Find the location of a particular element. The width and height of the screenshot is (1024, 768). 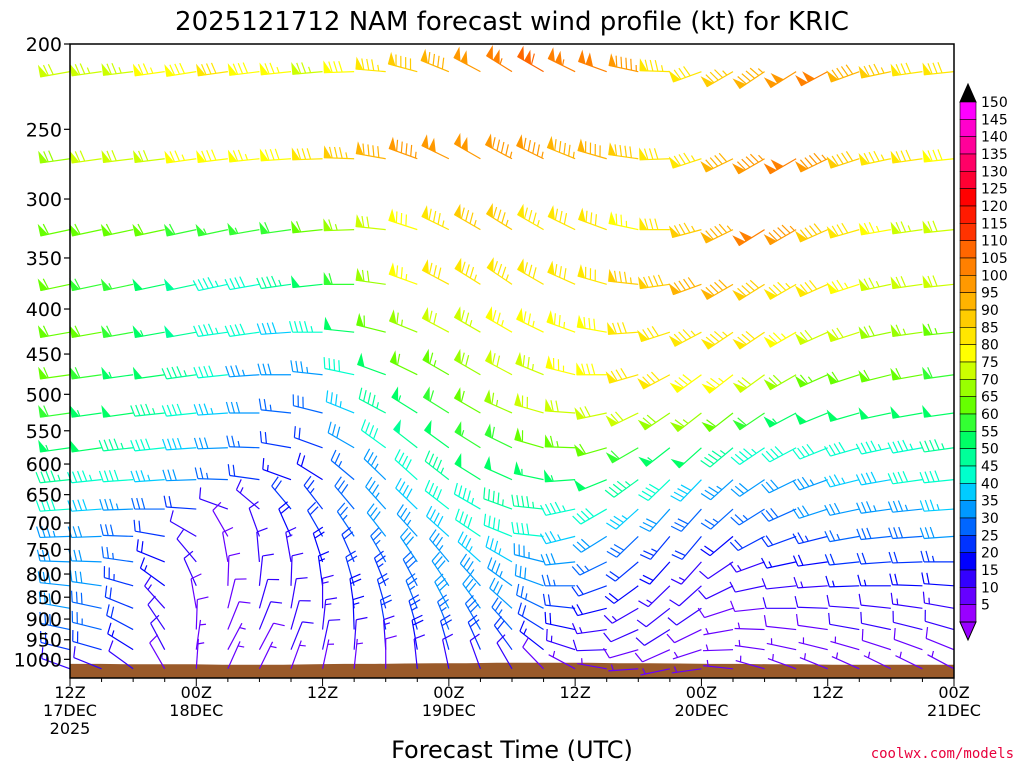

colorbar-label: 15 is located at coordinates (990, 571).